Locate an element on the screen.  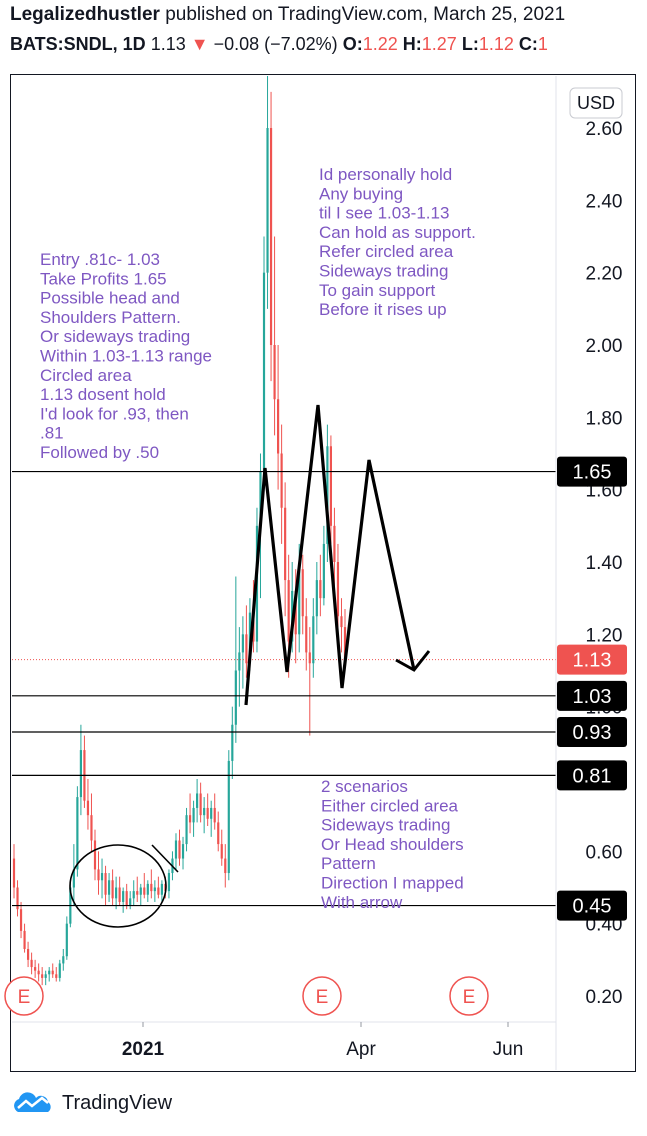
annotation-right-line: To gain support is located at coordinates (377, 290).